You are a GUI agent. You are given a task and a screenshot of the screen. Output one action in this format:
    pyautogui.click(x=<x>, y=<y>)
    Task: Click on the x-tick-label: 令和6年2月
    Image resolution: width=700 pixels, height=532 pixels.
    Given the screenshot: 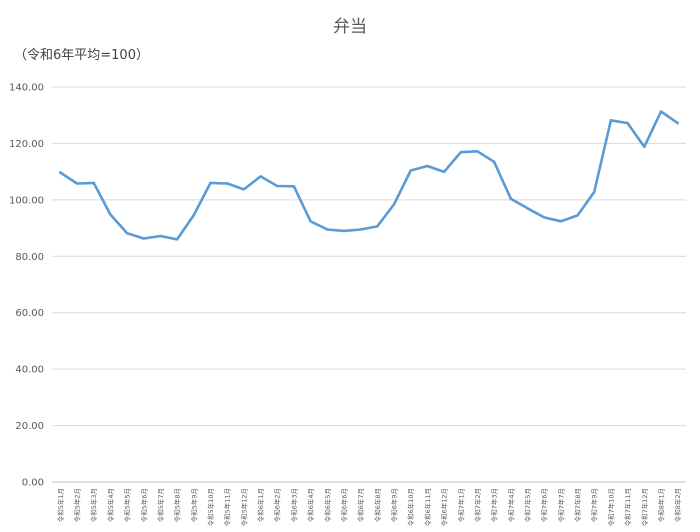 What is the action you would take?
    pyautogui.click(x=277, y=505)
    